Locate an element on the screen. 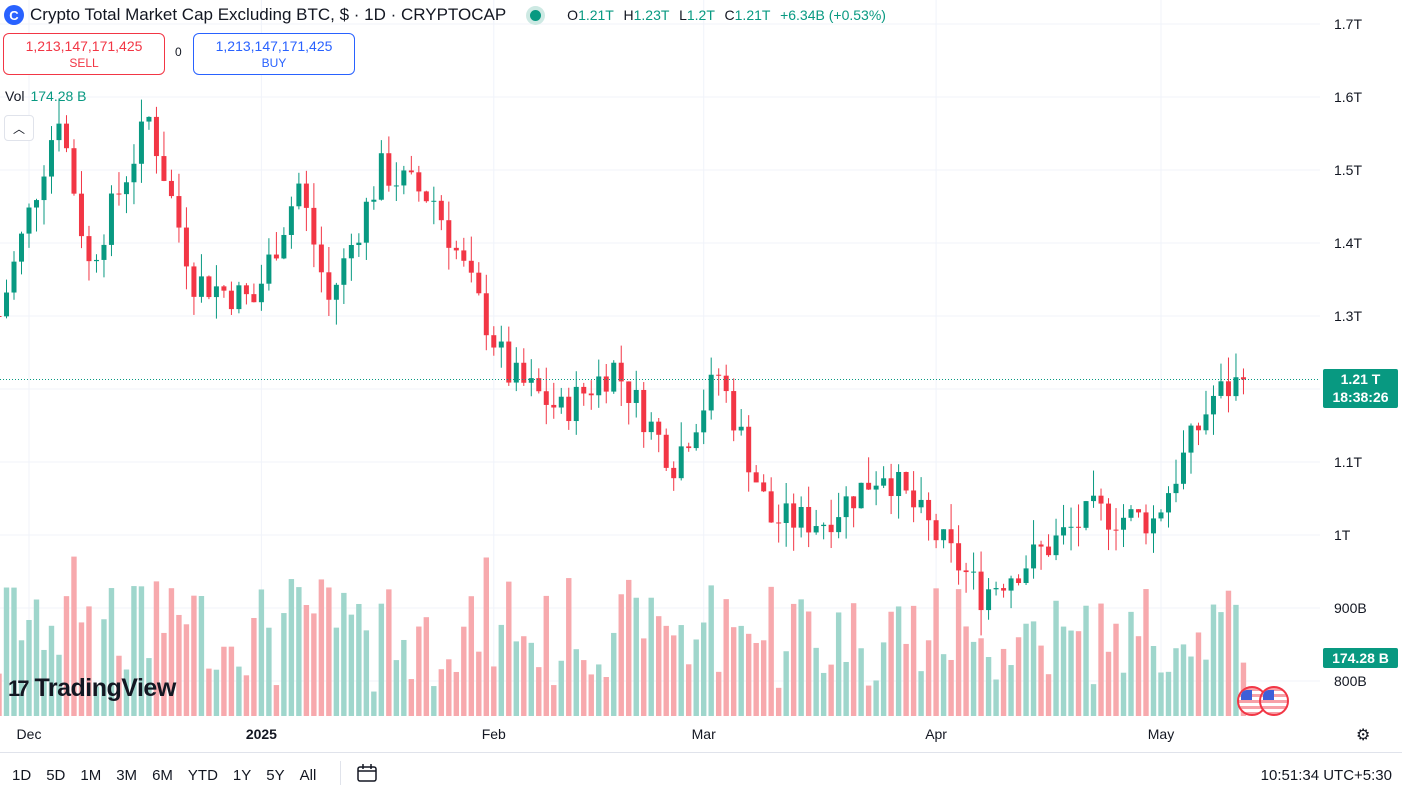 This screenshot has height=793, width=1402. collapse-chevron-icon: ︿ is located at coordinates (19, 128).